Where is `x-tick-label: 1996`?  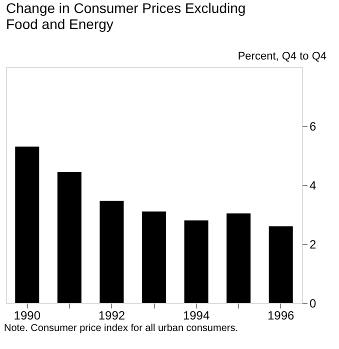 x-tick-label: 1996 is located at coordinates (281, 315).